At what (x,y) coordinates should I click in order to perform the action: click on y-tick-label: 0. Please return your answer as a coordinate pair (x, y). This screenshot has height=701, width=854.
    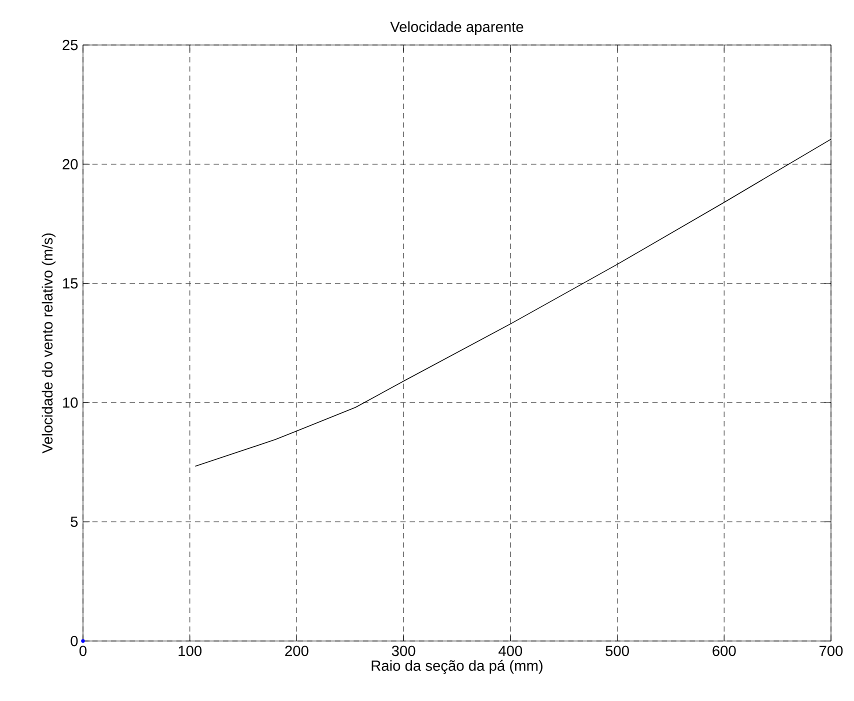
    Looking at the image, I should click on (74, 641).